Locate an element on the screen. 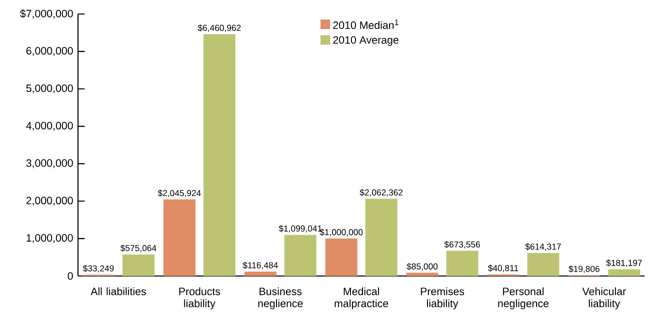 The image size is (650, 313). x-tick-label: Business neglience is located at coordinates (280, 298).